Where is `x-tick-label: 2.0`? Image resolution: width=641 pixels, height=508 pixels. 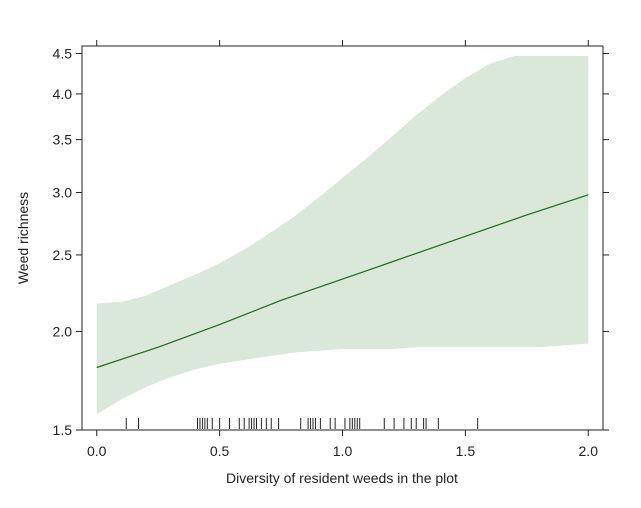
x-tick-label: 2.0 is located at coordinates (589, 451).